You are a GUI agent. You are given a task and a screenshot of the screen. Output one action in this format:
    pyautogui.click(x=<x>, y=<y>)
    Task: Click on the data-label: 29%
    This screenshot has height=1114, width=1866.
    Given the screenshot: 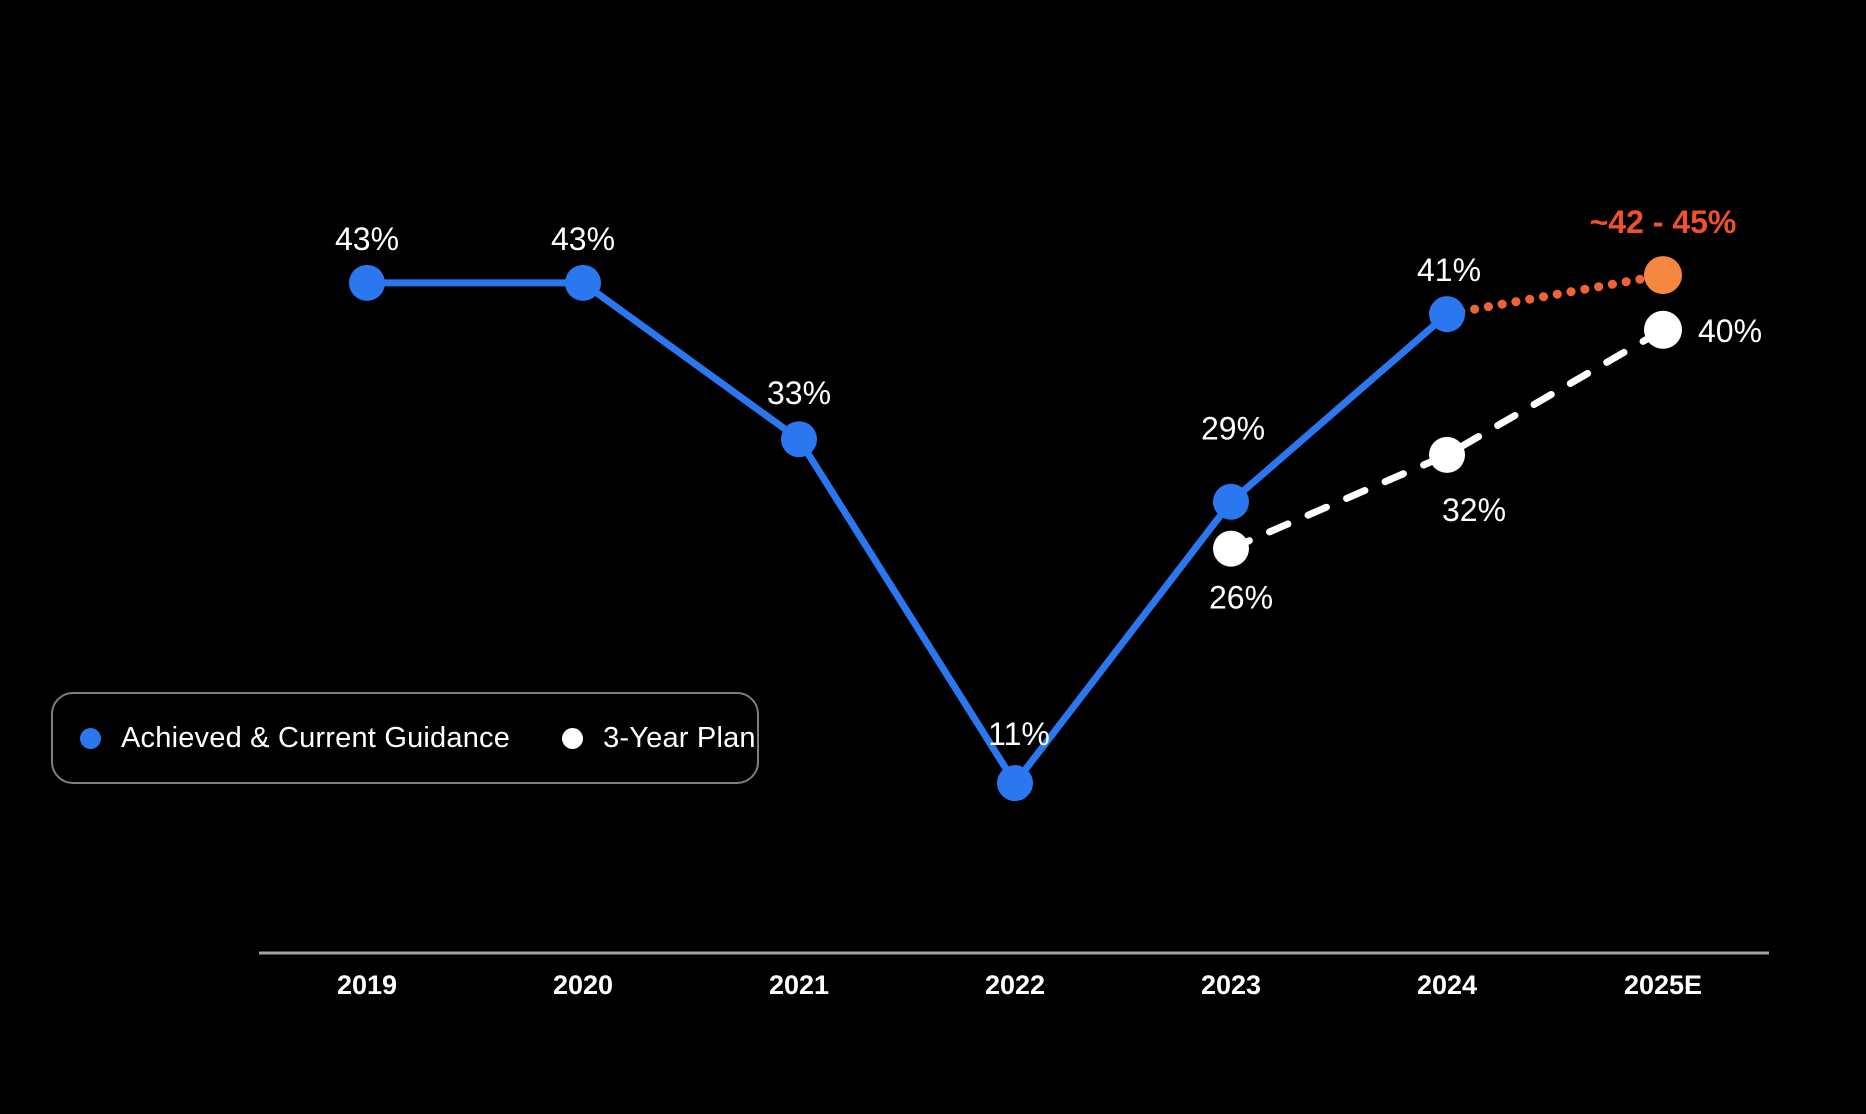 What is the action you would take?
    pyautogui.click(x=1233, y=429)
    